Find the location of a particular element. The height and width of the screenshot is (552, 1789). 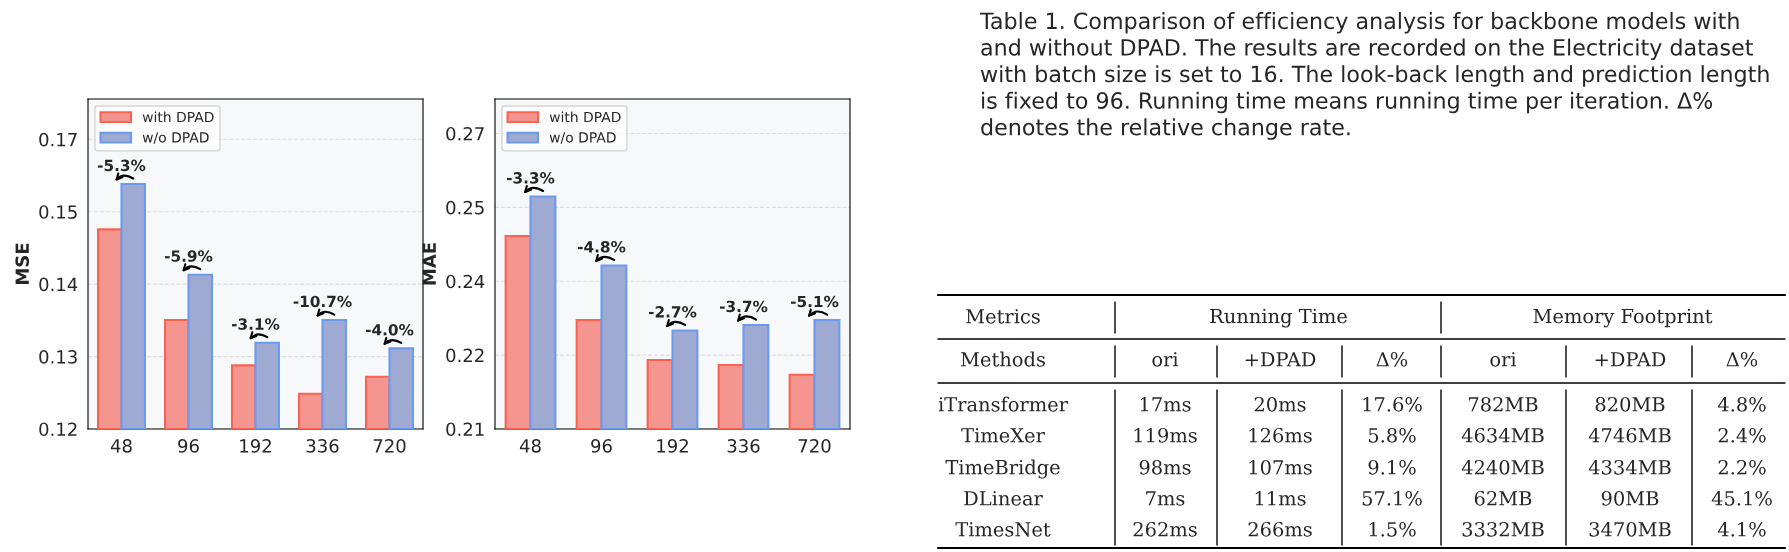

y-tick-label: 0.21 is located at coordinates (465, 429).